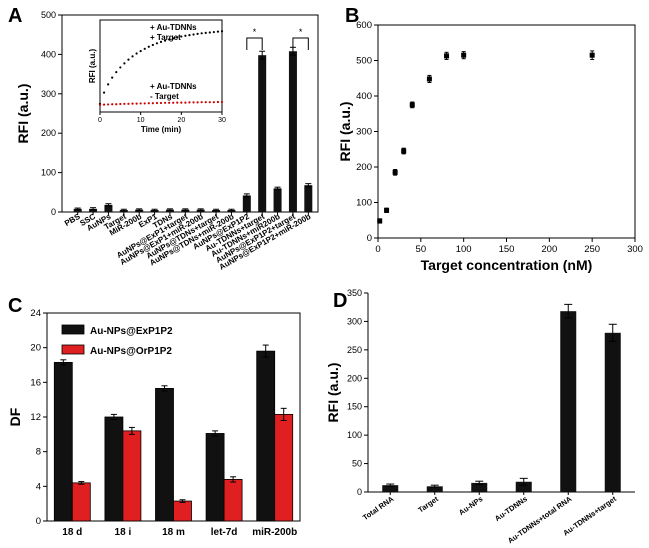 This screenshot has height=548, width=649. I want to click on panel-a-ytick-label: 400, so click(48, 54).